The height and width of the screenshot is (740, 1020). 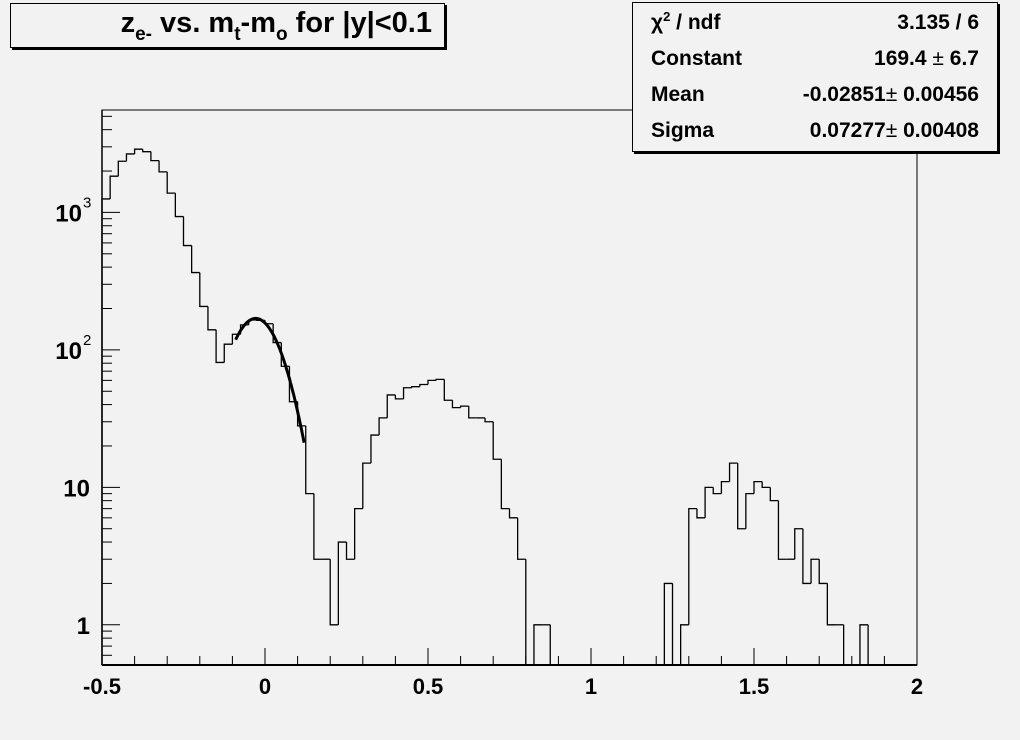 What do you see at coordinates (265, 686) in the screenshot?
I see `x-tick-label: 0` at bounding box center [265, 686].